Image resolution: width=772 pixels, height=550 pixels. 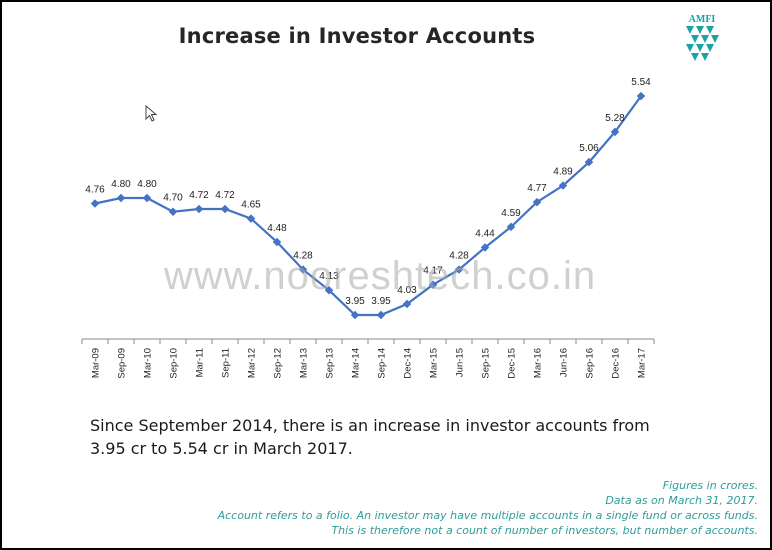 What do you see at coordinates (485, 234) in the screenshot?
I see `data-label: 4.44` at bounding box center [485, 234].